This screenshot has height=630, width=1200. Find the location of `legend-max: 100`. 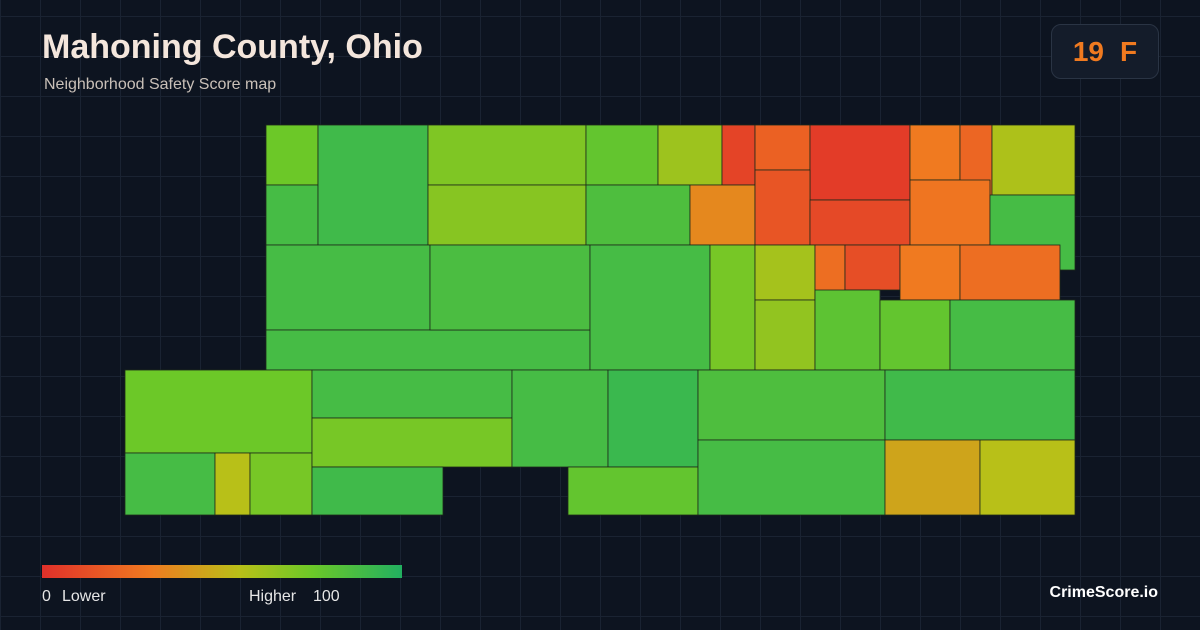

legend-max: 100 is located at coordinates (326, 596).